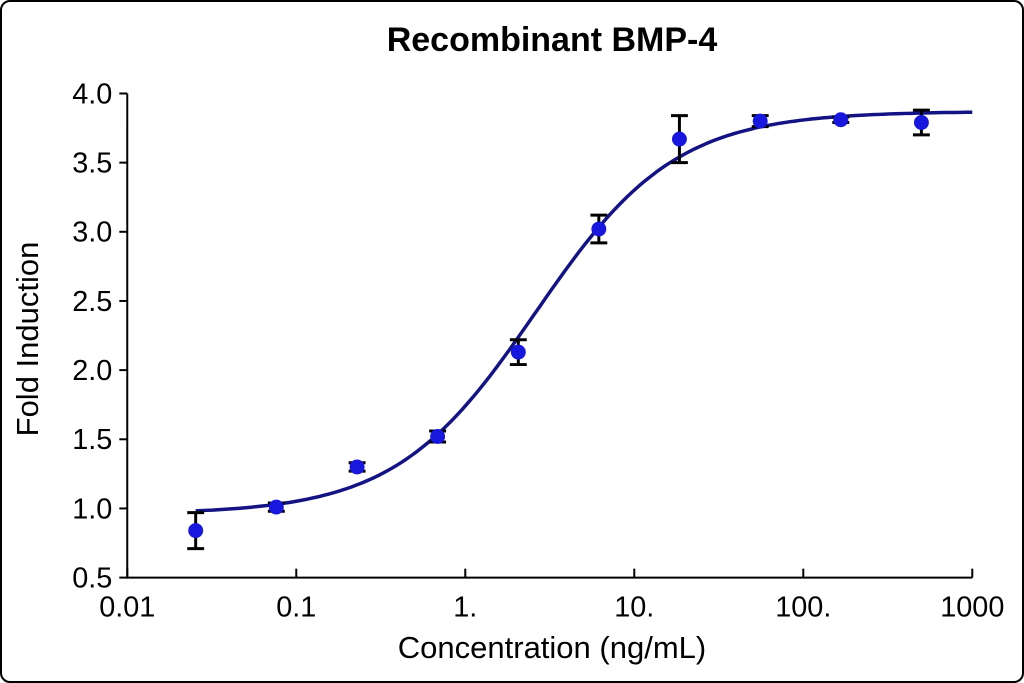  I want to click on x-tick-label: 100., so click(803, 607).